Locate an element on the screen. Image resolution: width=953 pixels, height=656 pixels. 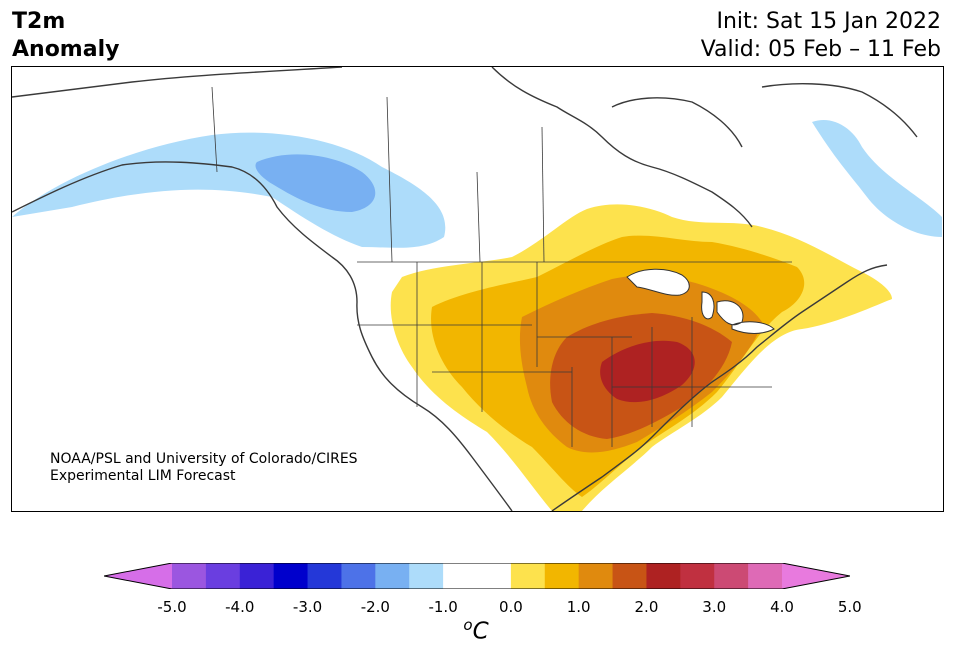
colorbar-tick-label: 3.0 is located at coordinates (714, 607).